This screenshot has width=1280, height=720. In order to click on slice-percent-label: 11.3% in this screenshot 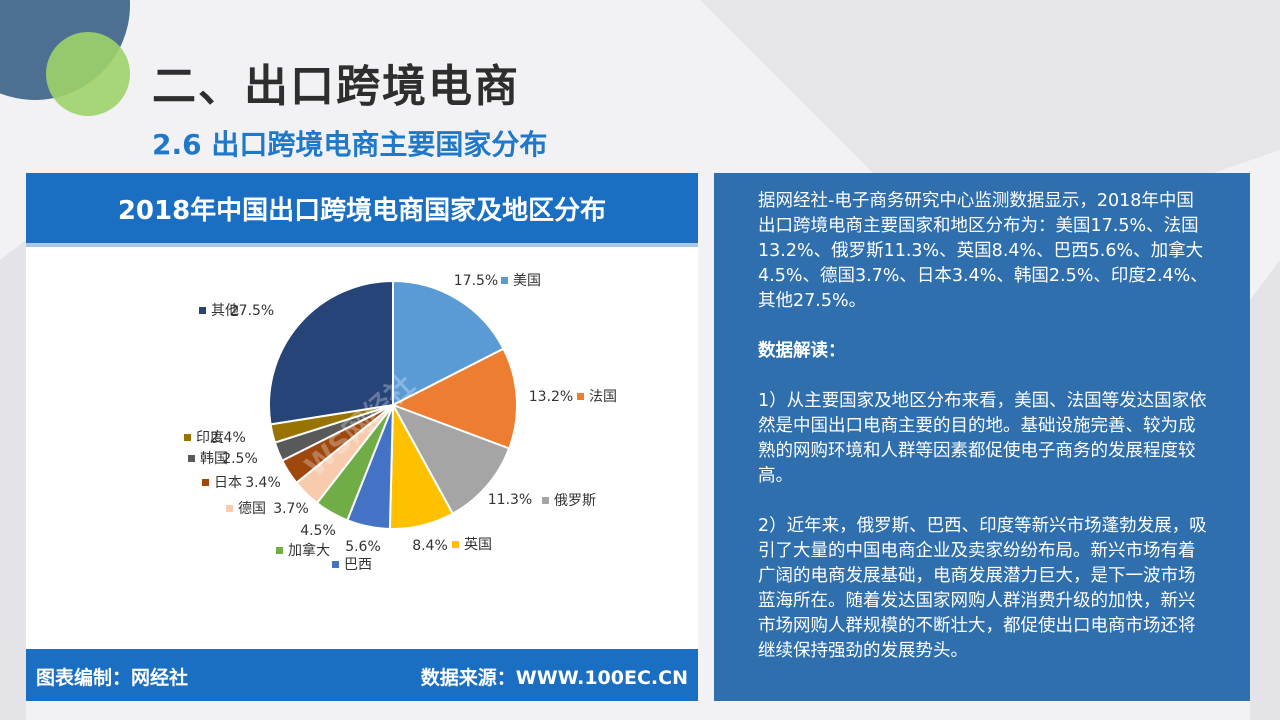, I will do `click(510, 500)`.